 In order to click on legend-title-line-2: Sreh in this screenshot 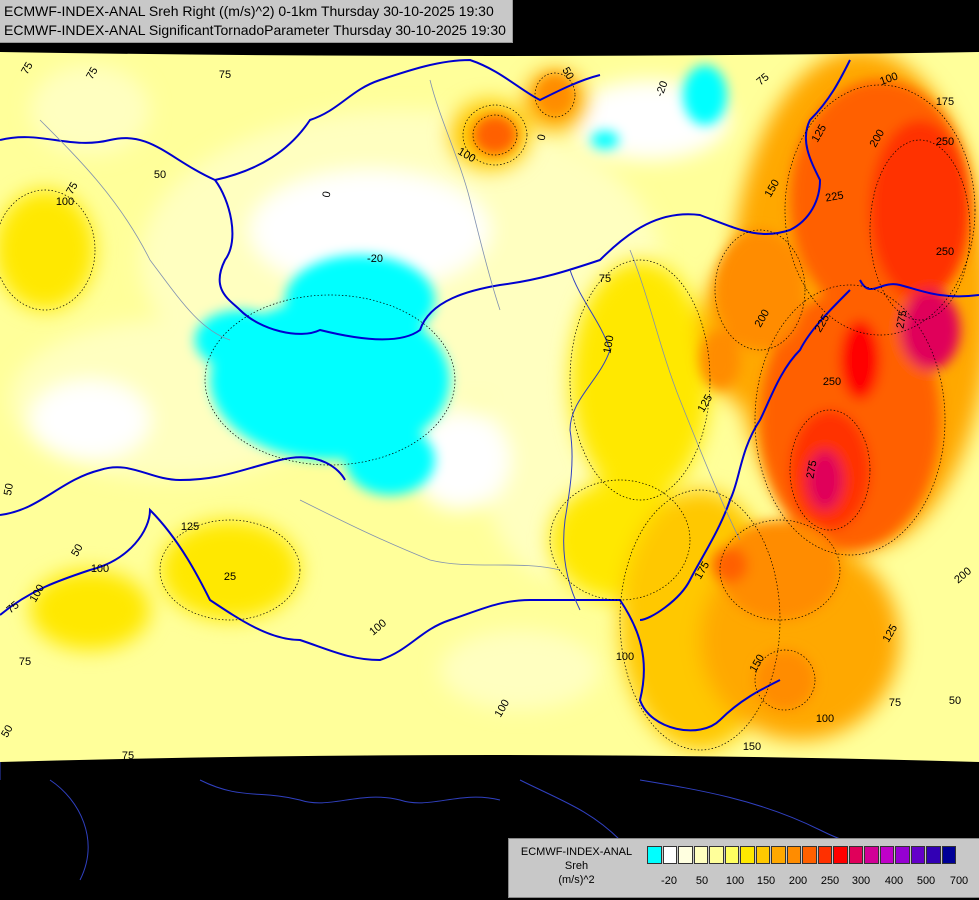, I will do `click(576, 866)`.